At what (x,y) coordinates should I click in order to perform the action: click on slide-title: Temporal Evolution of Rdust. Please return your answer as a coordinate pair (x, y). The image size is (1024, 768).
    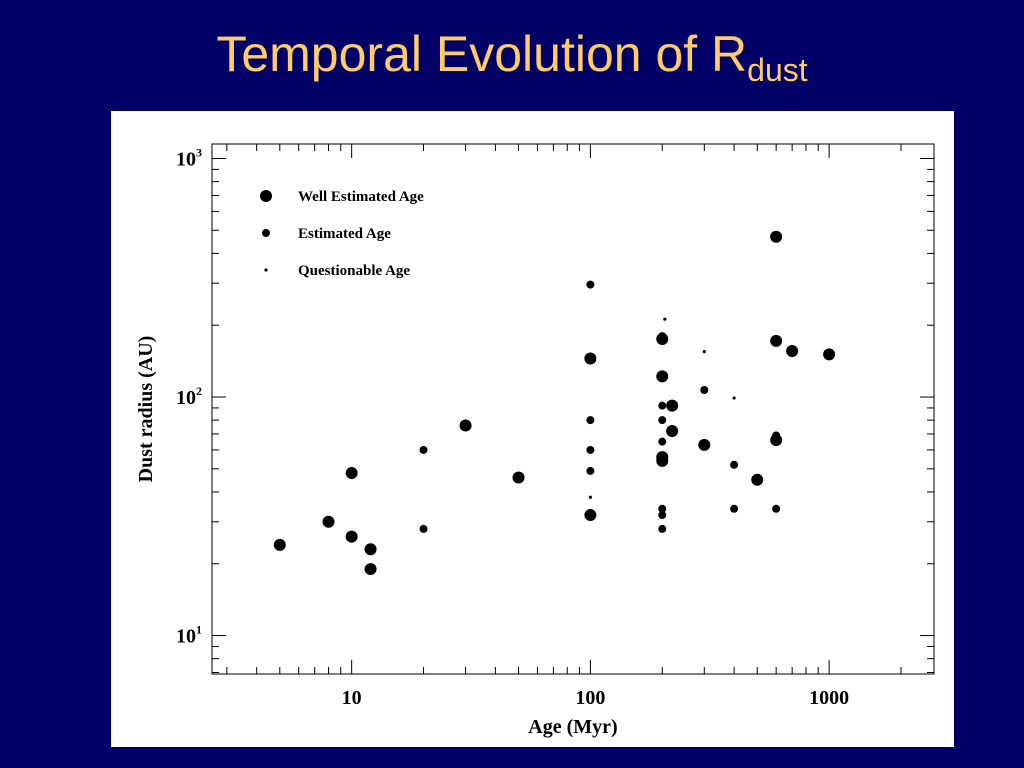
    Looking at the image, I should click on (512, 62).